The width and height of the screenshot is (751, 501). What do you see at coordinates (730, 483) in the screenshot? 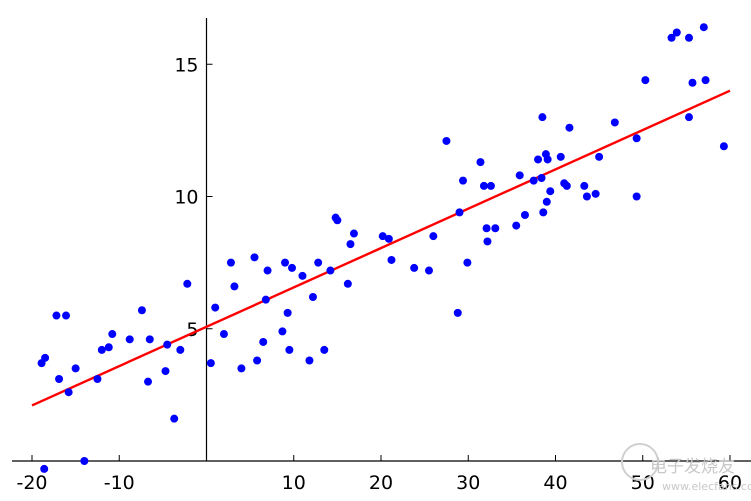
I see `x-tick-label: 60` at bounding box center [730, 483].